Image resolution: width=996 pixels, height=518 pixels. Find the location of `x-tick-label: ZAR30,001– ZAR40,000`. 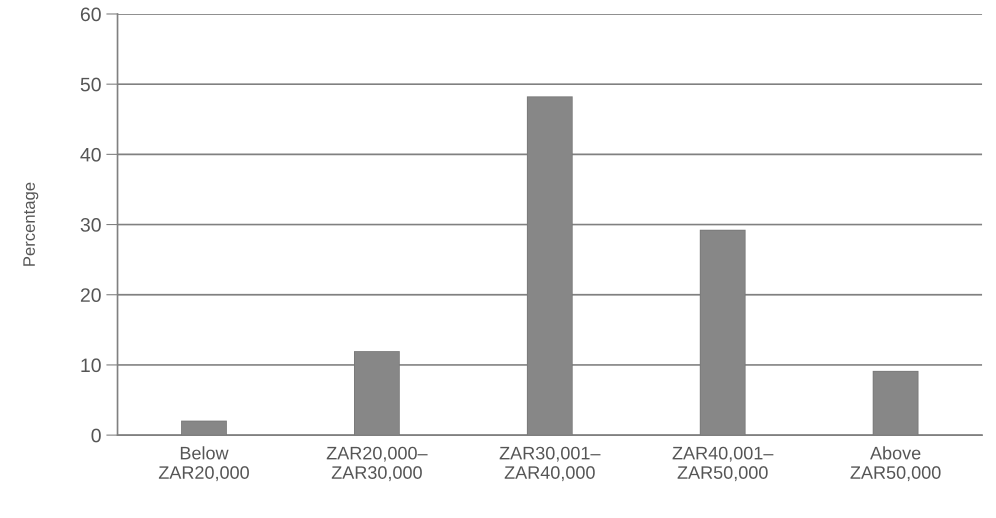

x-tick-label: ZAR30,001– ZAR40,000 is located at coordinates (550, 464).